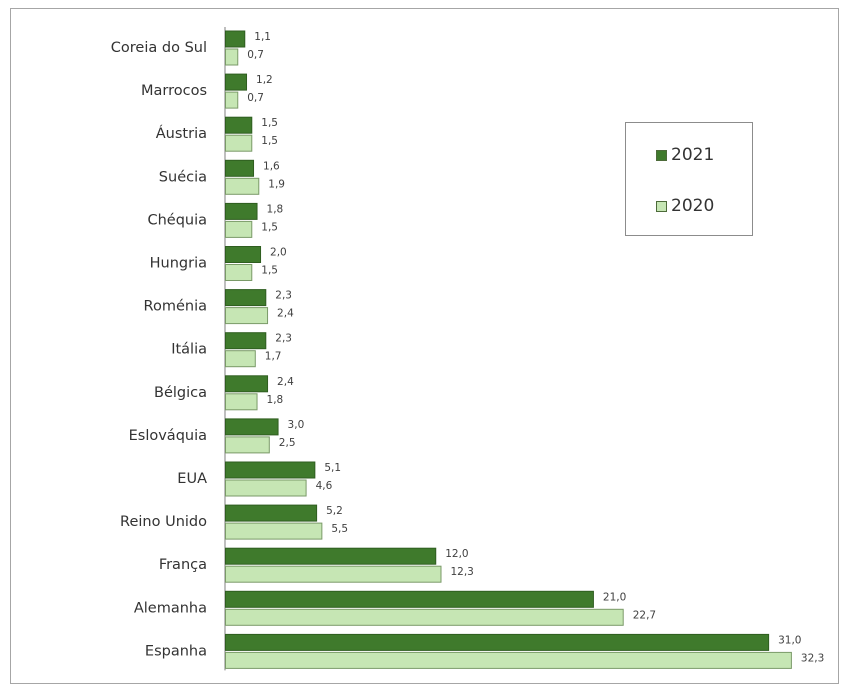  Describe the element at coordinates (661, 206) in the screenshot. I see `legend-swatch-2020` at that location.